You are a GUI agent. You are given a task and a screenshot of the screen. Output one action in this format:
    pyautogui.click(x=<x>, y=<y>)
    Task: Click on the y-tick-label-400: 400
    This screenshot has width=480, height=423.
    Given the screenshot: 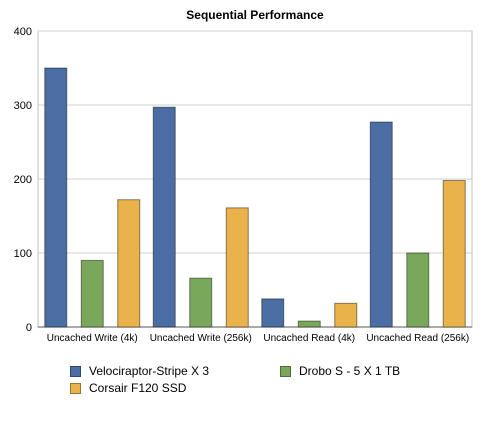 What is the action you would take?
    pyautogui.click(x=23, y=32)
    